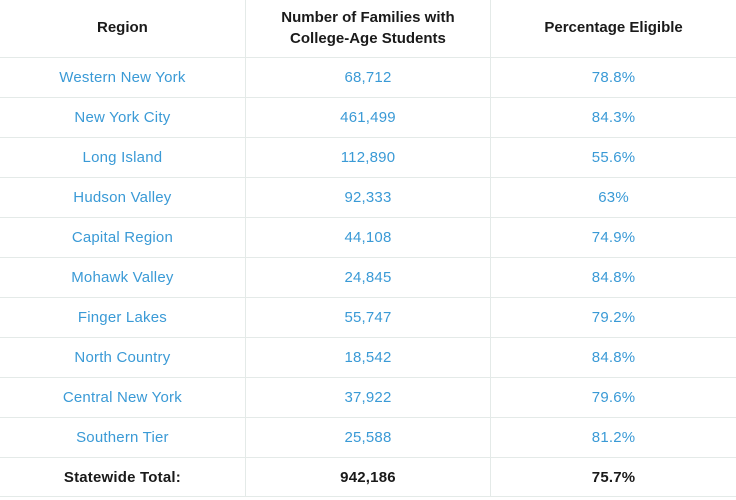 This screenshot has height=500, width=736. Describe the element at coordinates (123, 157) in the screenshot. I see `cell-region: Long Island` at that location.